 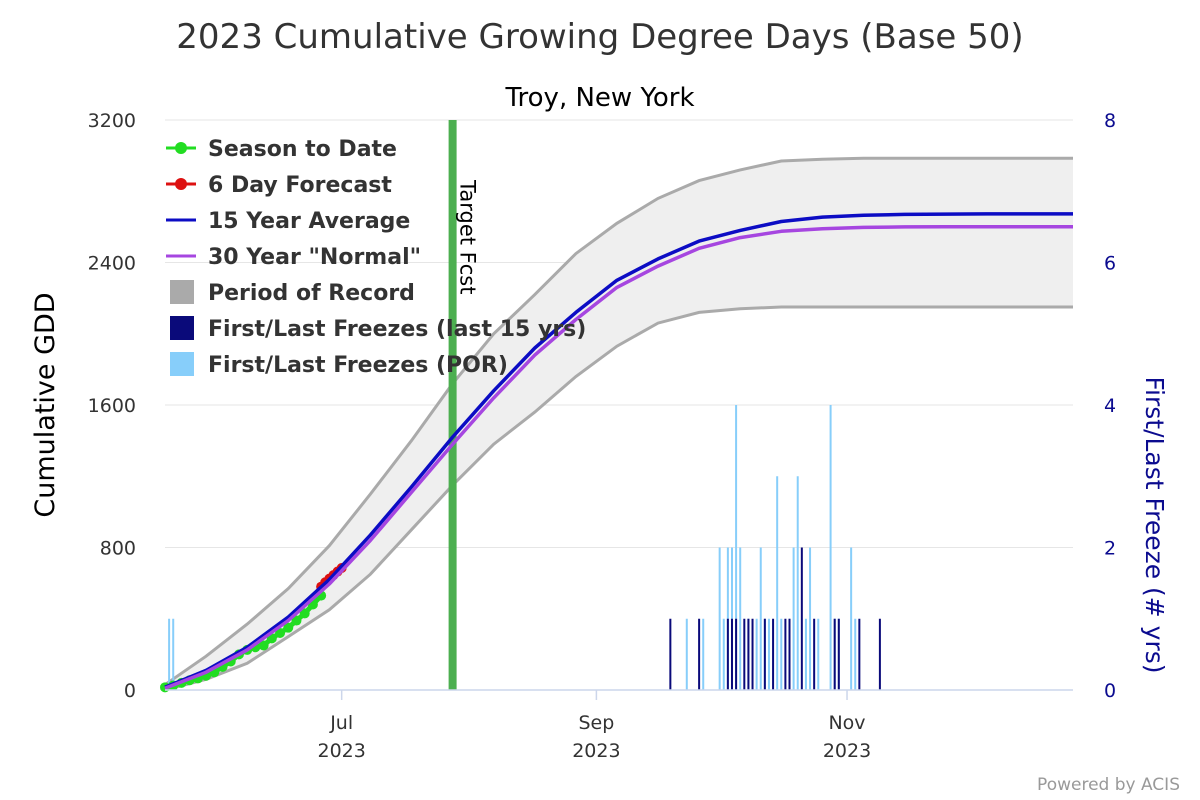 What do you see at coordinates (300, 185) in the screenshot?
I see `legend-label: 6 Day Forecast` at bounding box center [300, 185].